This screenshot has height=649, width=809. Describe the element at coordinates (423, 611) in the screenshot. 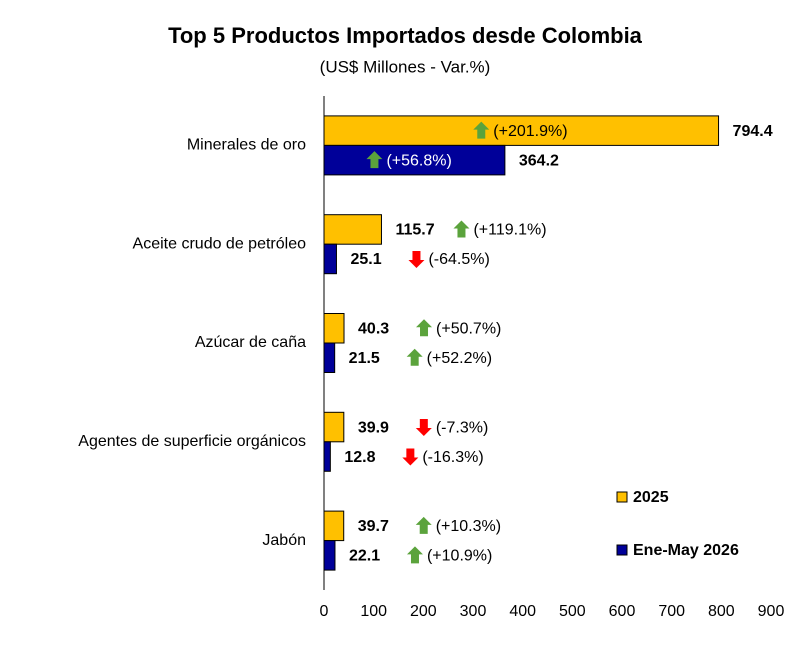

I see `x-tick-label: 200` at that location.